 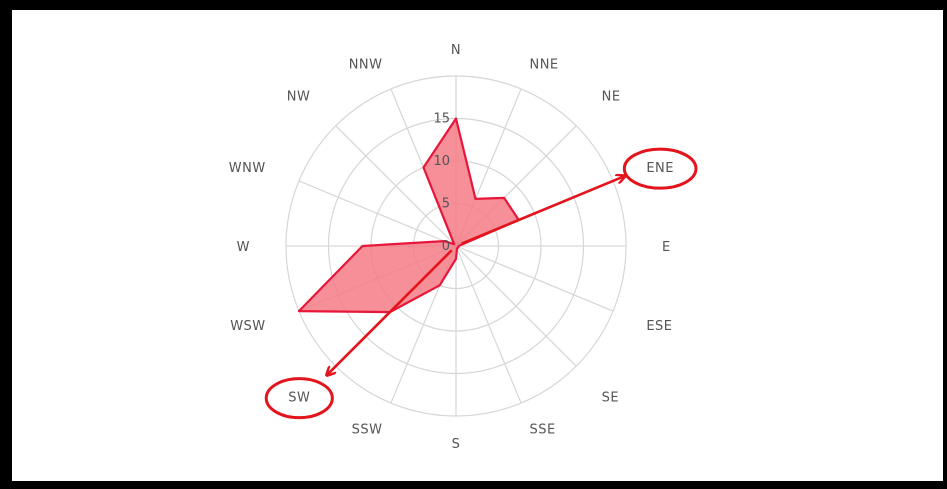 I want to click on direction-label-ne: NE, so click(x=611, y=96).